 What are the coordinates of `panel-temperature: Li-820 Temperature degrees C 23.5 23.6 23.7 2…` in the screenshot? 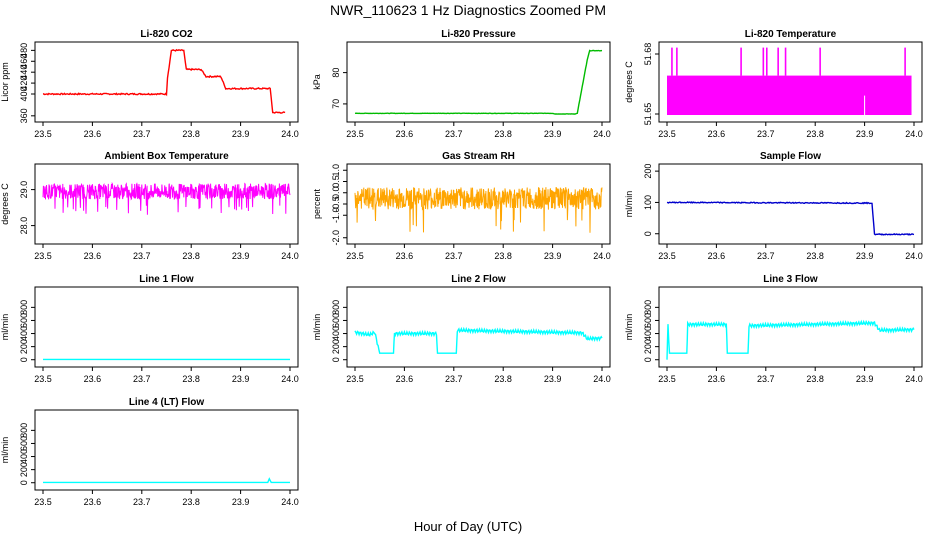 It's located at (773, 84).